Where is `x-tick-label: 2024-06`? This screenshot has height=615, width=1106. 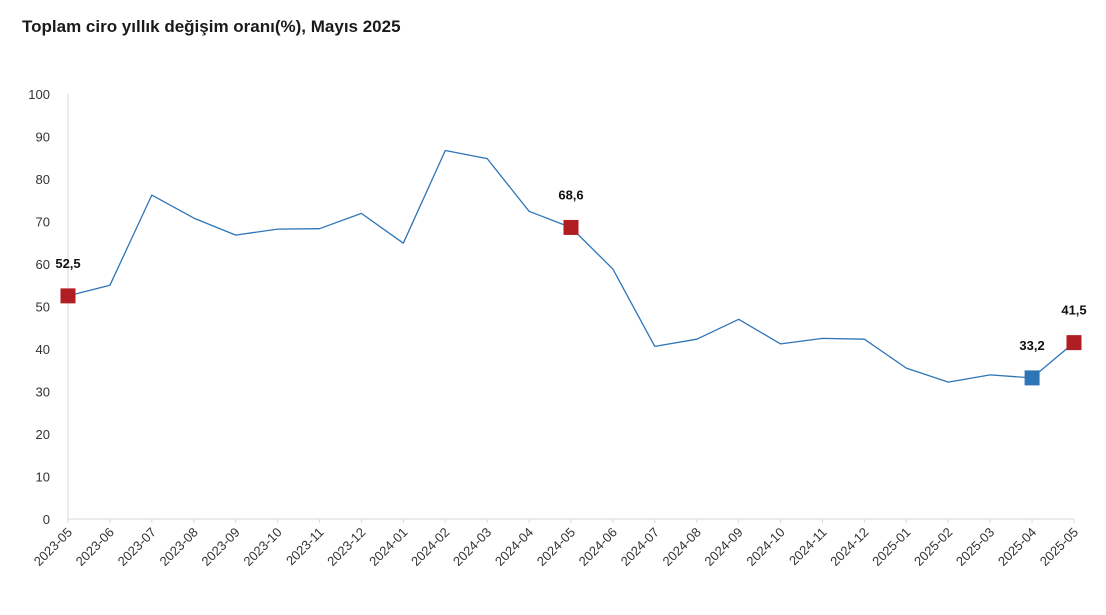 x-tick-label: 2024-06 is located at coordinates (598, 547).